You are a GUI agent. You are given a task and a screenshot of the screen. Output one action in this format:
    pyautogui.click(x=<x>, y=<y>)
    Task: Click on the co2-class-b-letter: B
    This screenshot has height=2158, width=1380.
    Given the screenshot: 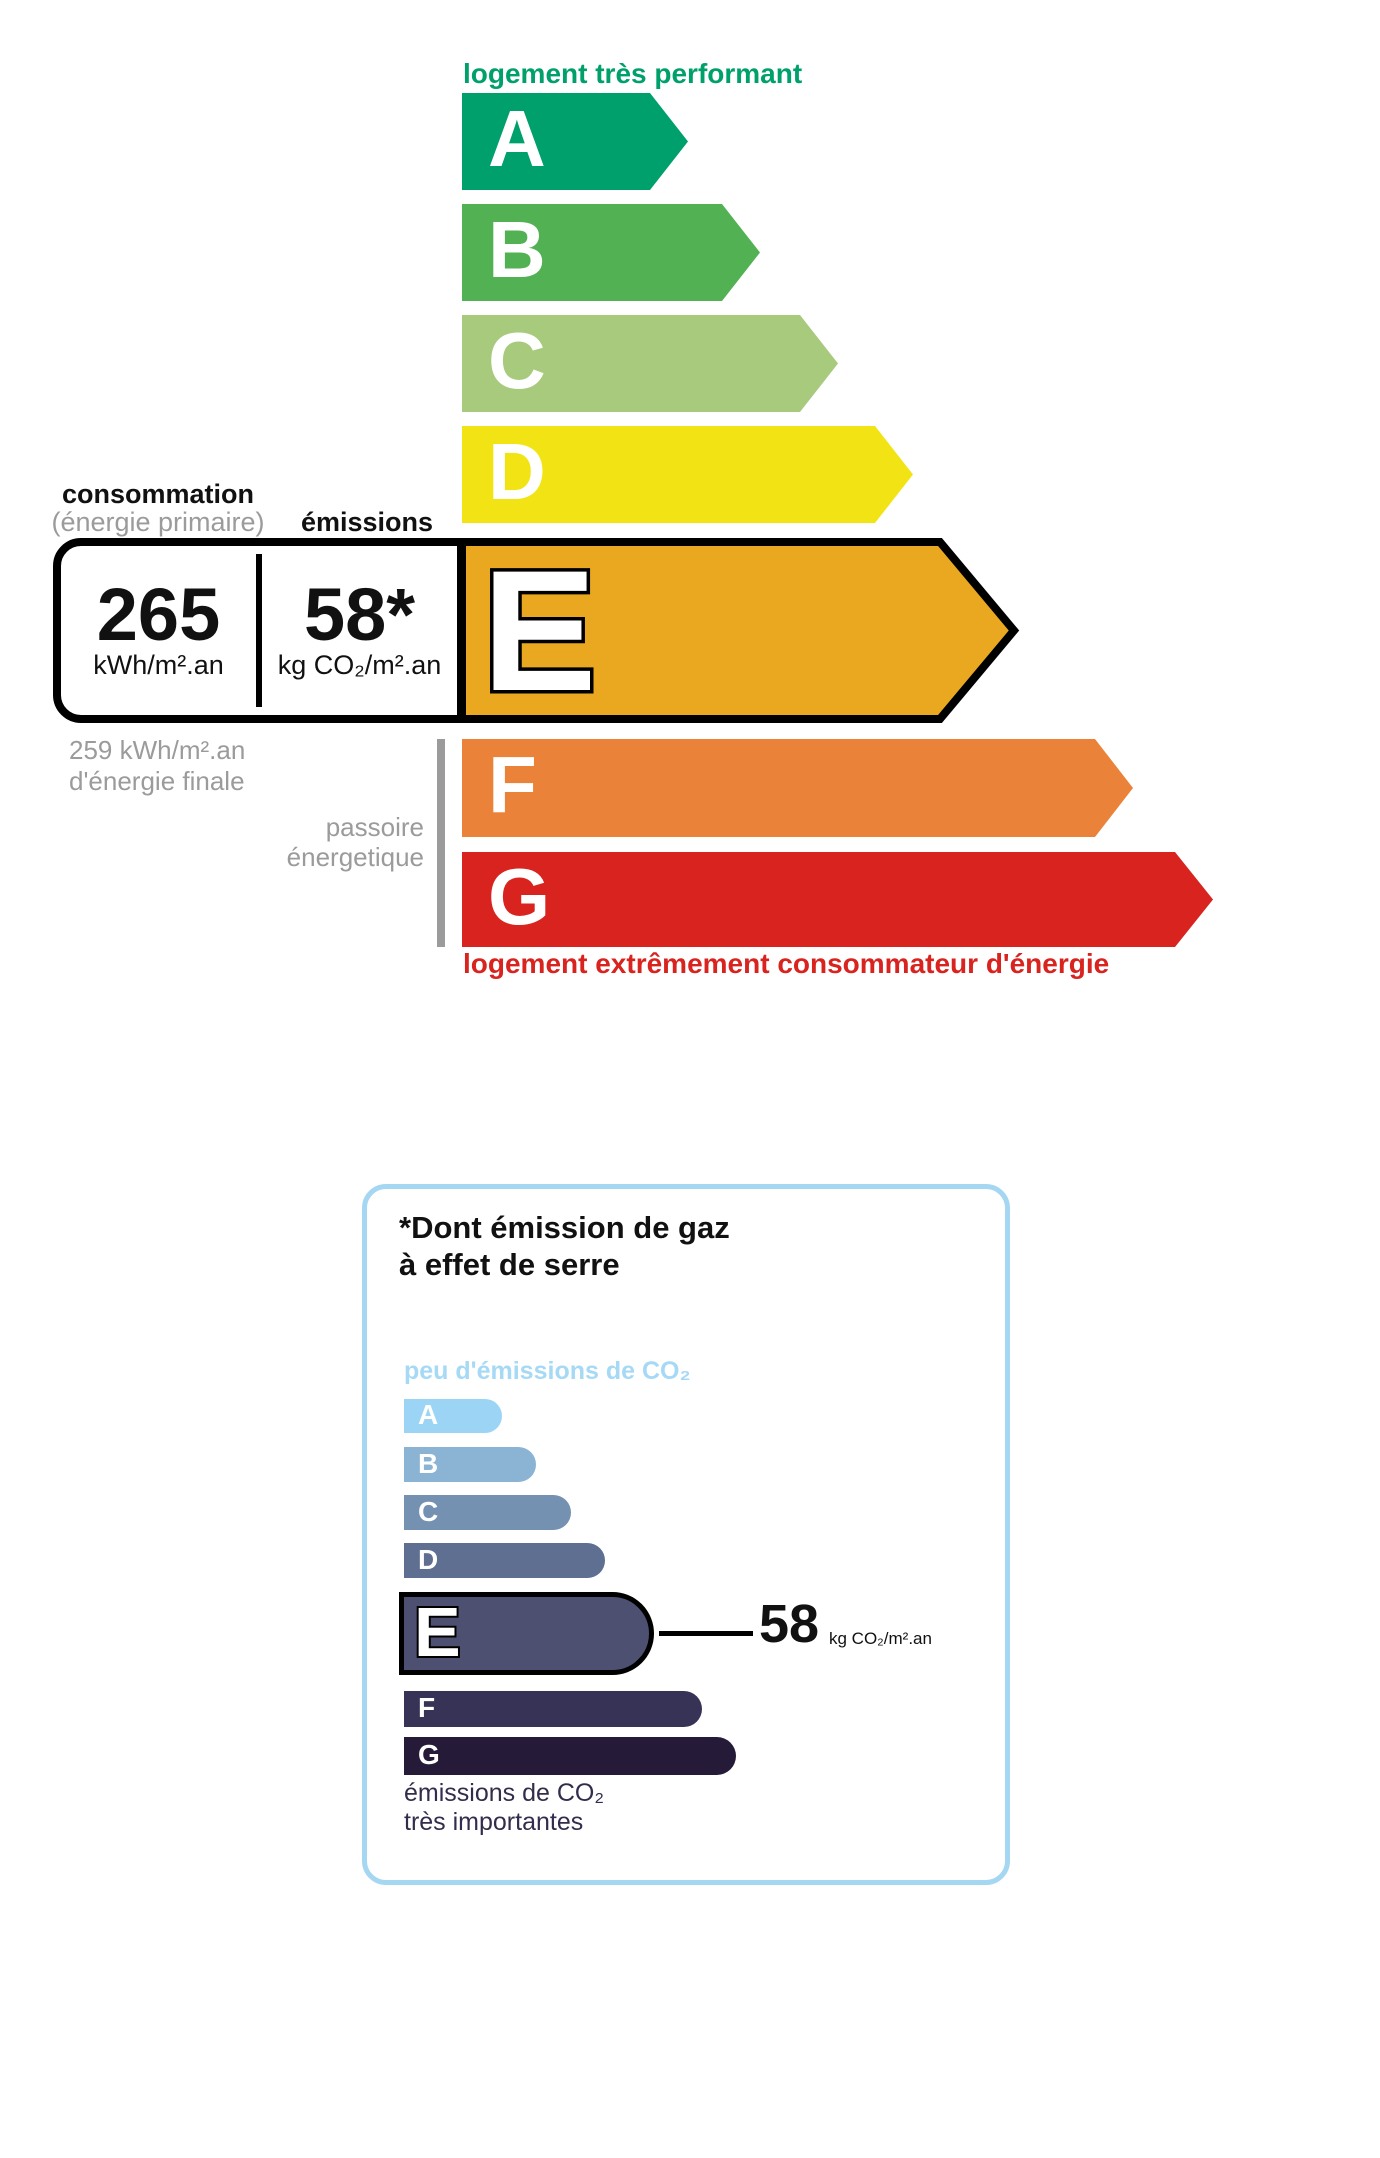 What is the action you would take?
    pyautogui.click(x=428, y=1463)
    